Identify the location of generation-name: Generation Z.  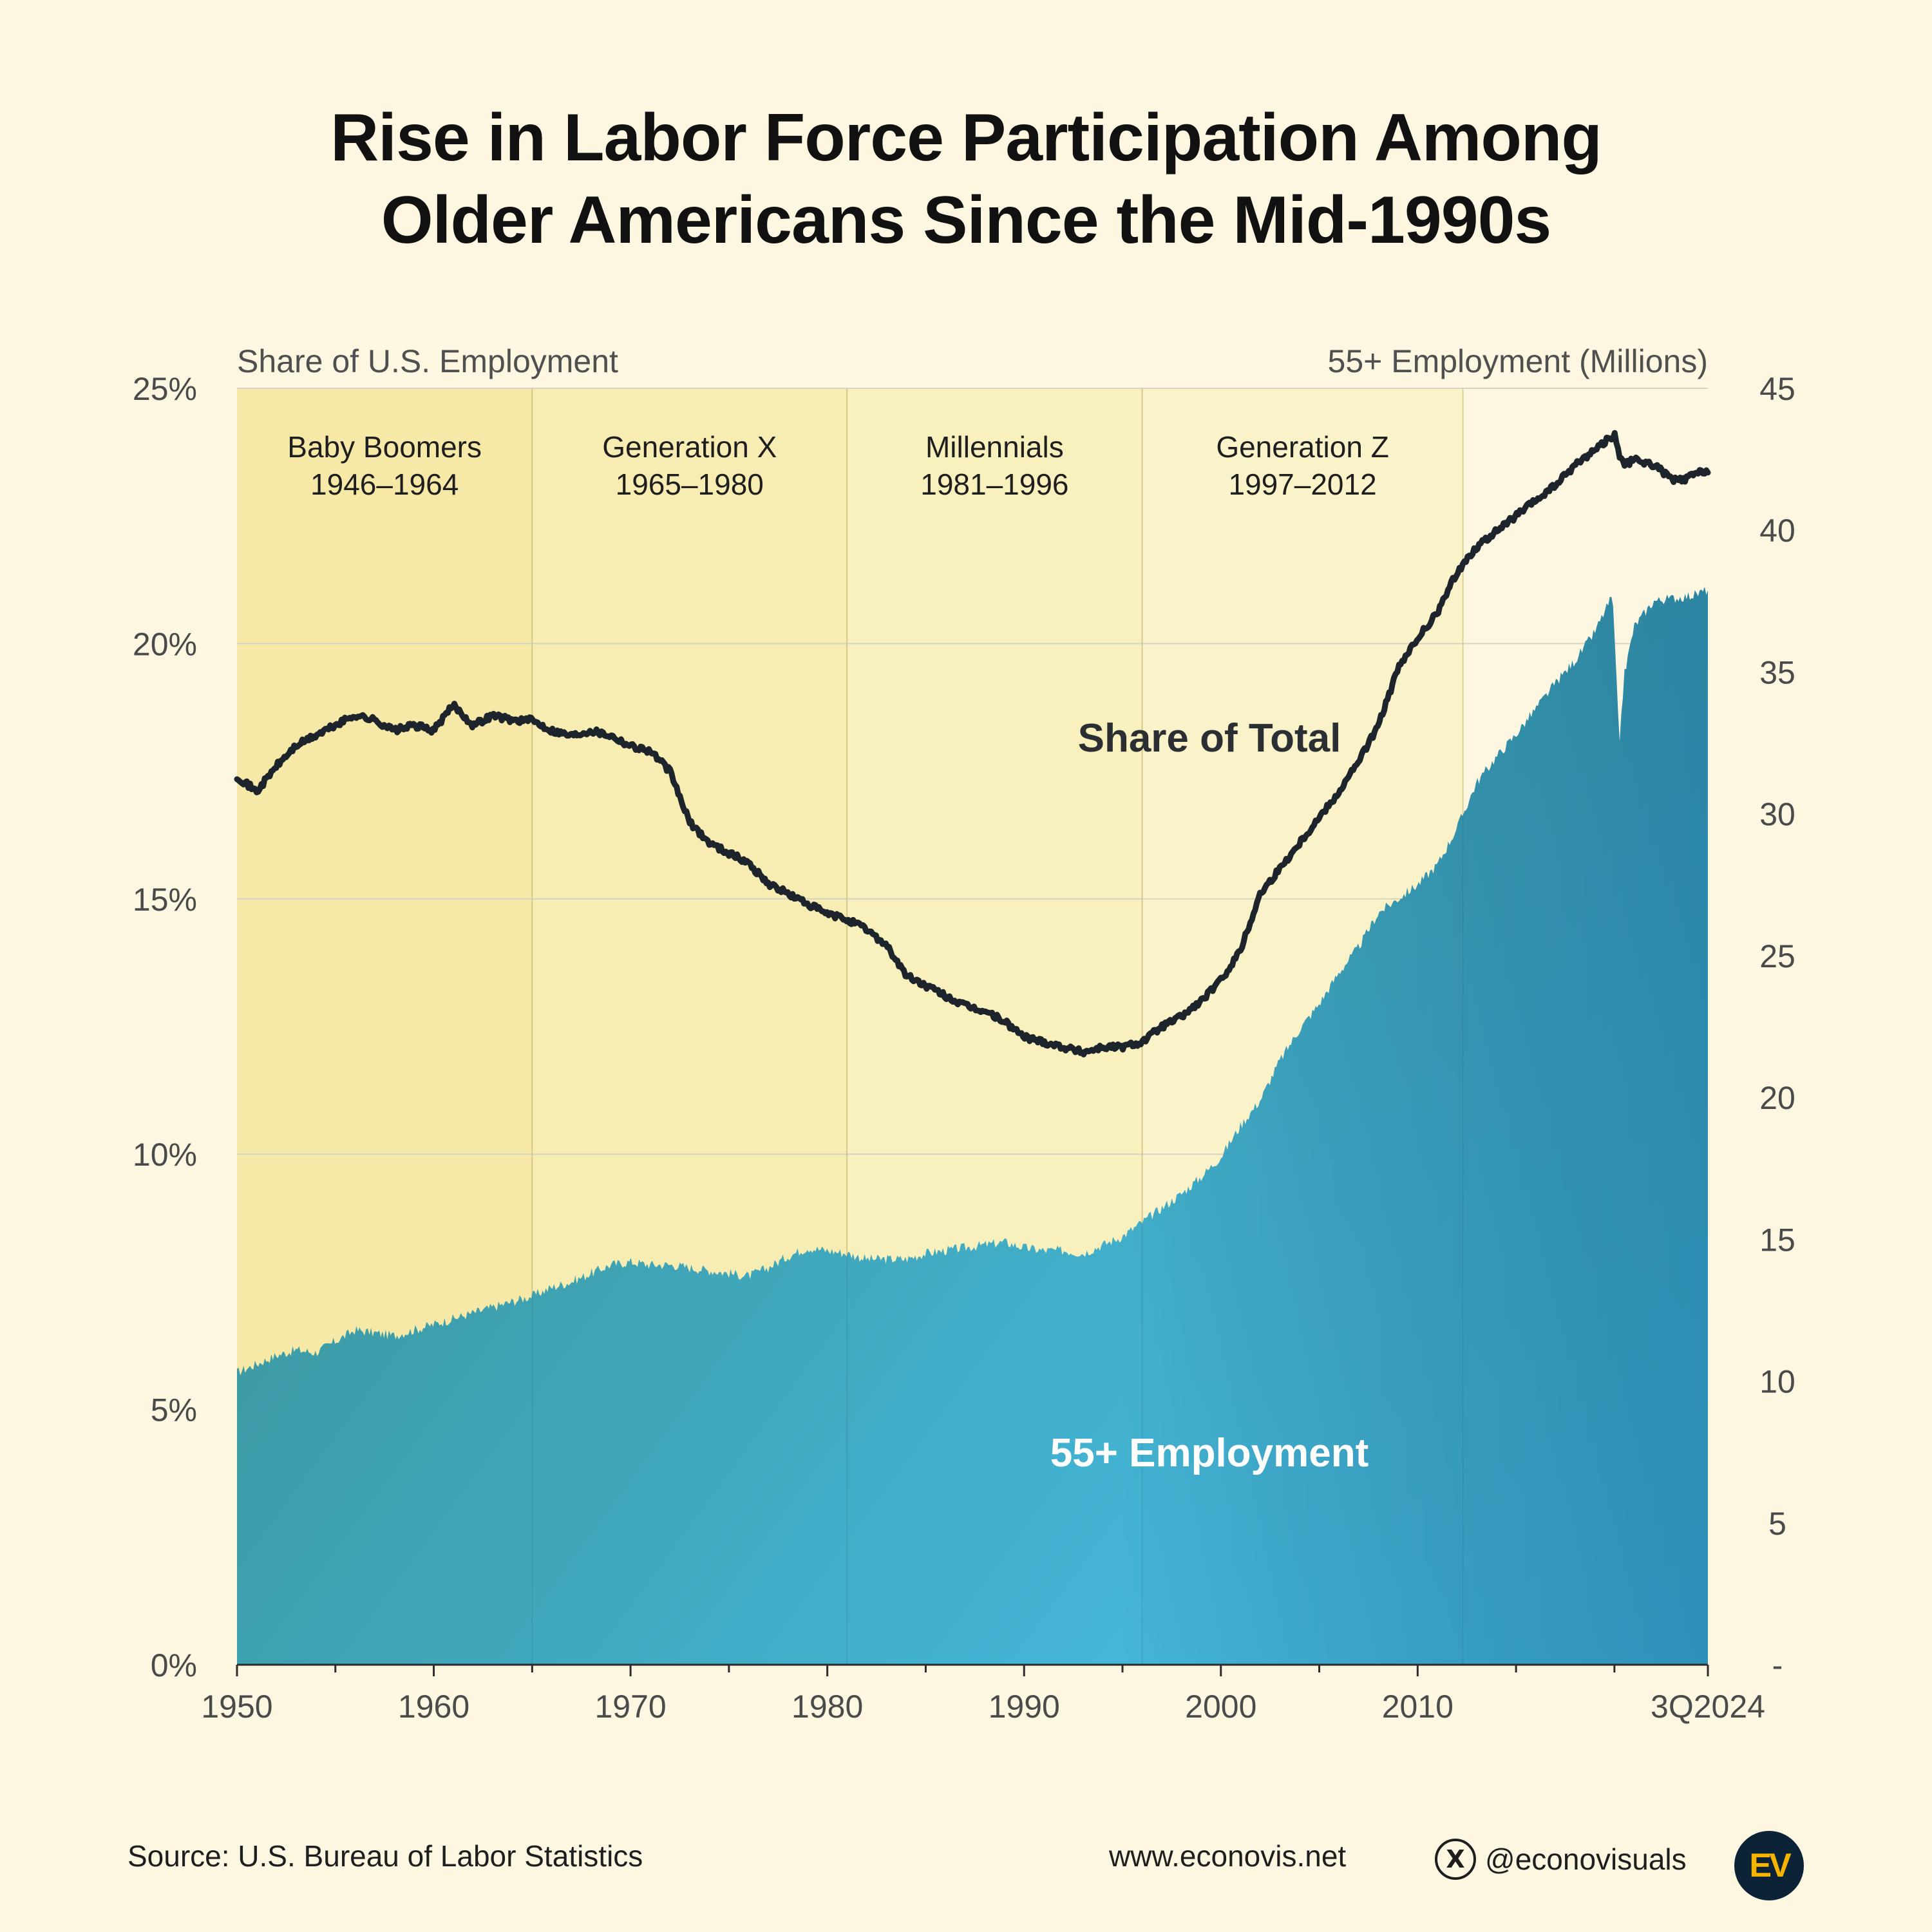
(1302, 447).